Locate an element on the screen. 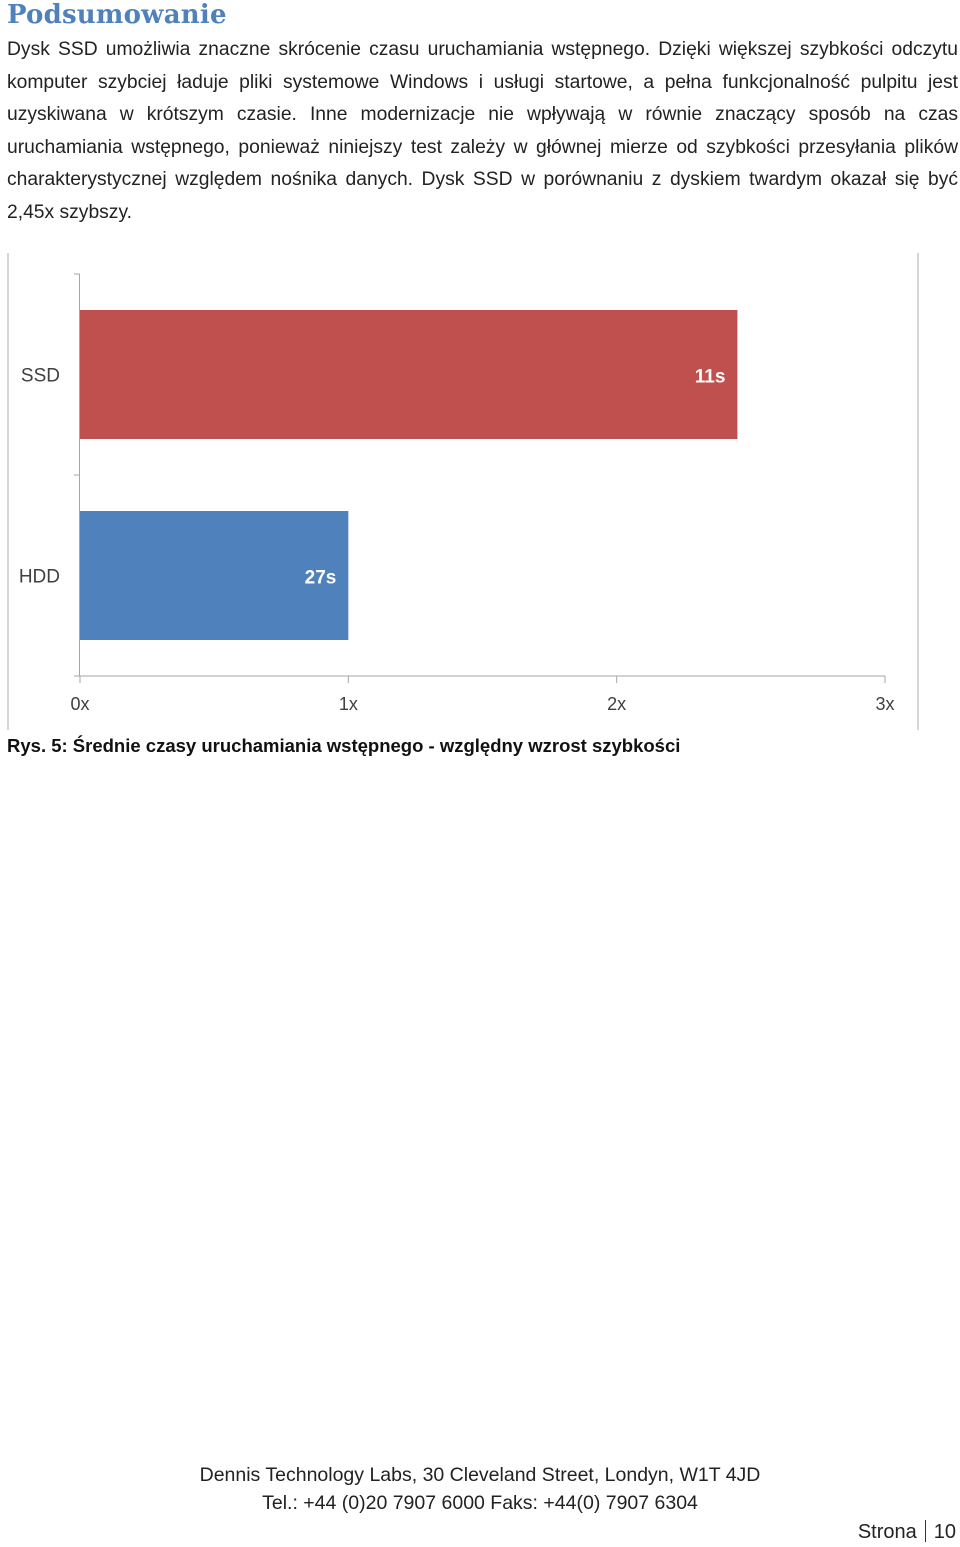 The width and height of the screenshot is (960, 1547). data-label-hdd: 27s is located at coordinates (321, 578).